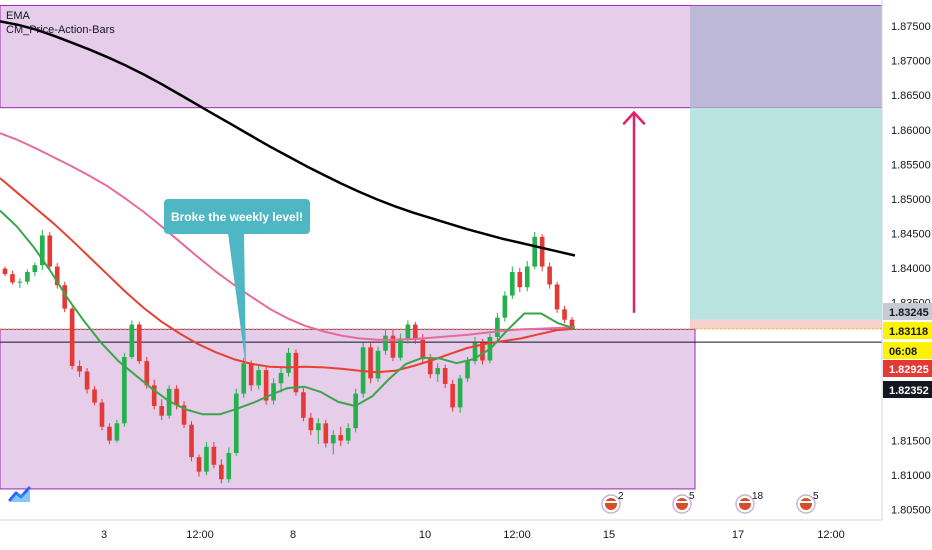 The height and width of the screenshot is (550, 932). What do you see at coordinates (425, 535) in the screenshot?
I see `time-tick: 10` at bounding box center [425, 535].